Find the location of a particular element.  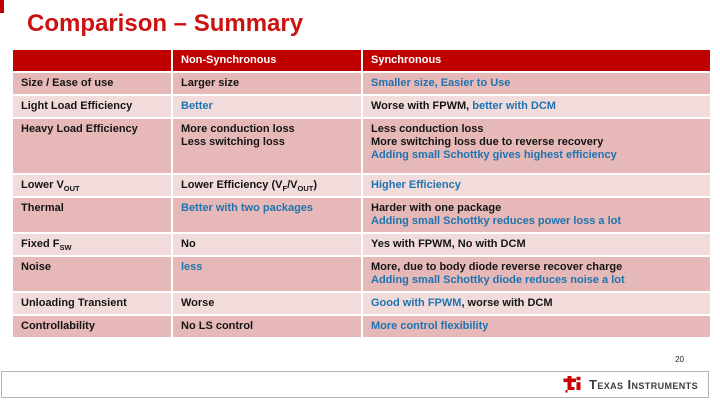

cell-line: Good with FPWM, worse with DCM is located at coordinates (537, 303).